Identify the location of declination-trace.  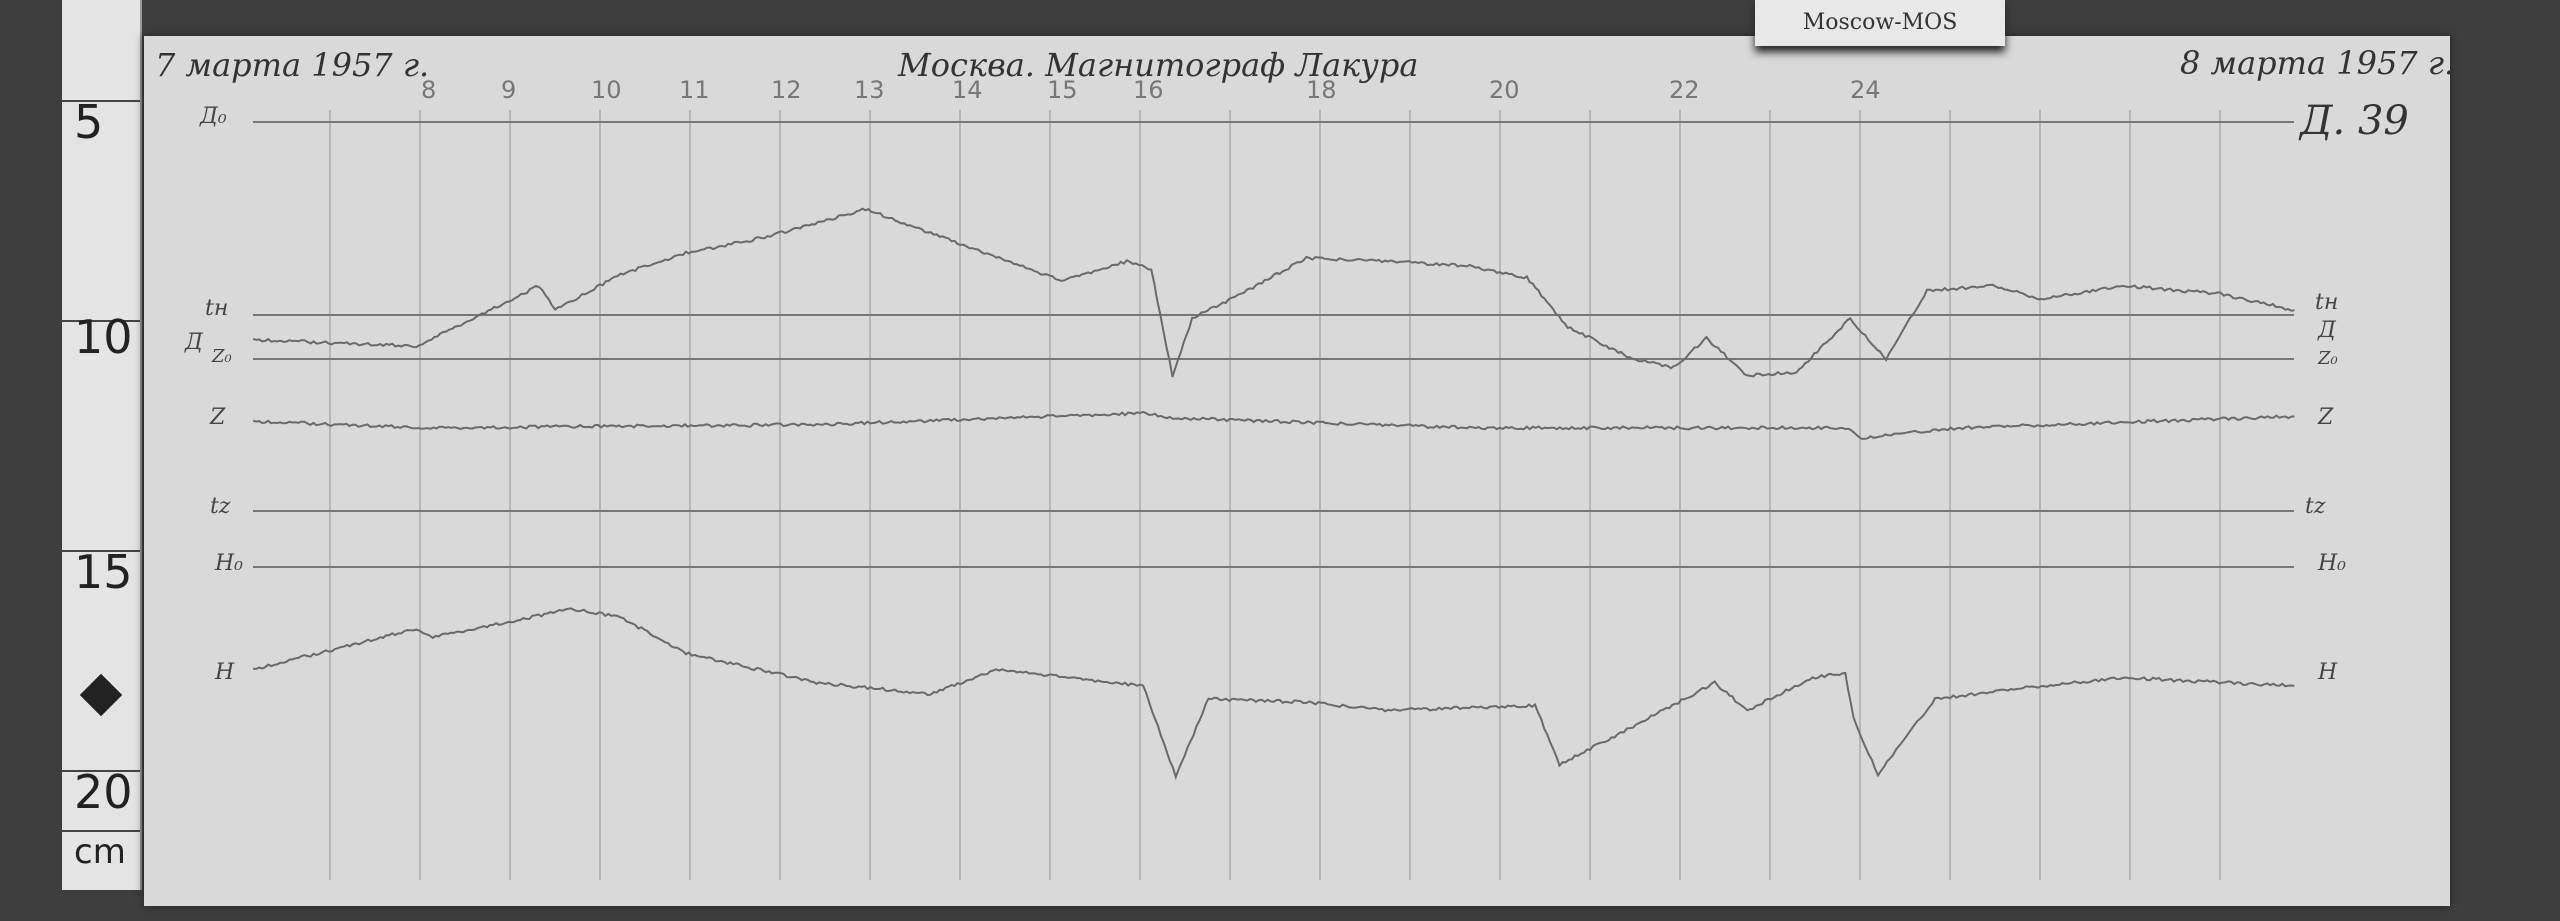
(1273, 292).